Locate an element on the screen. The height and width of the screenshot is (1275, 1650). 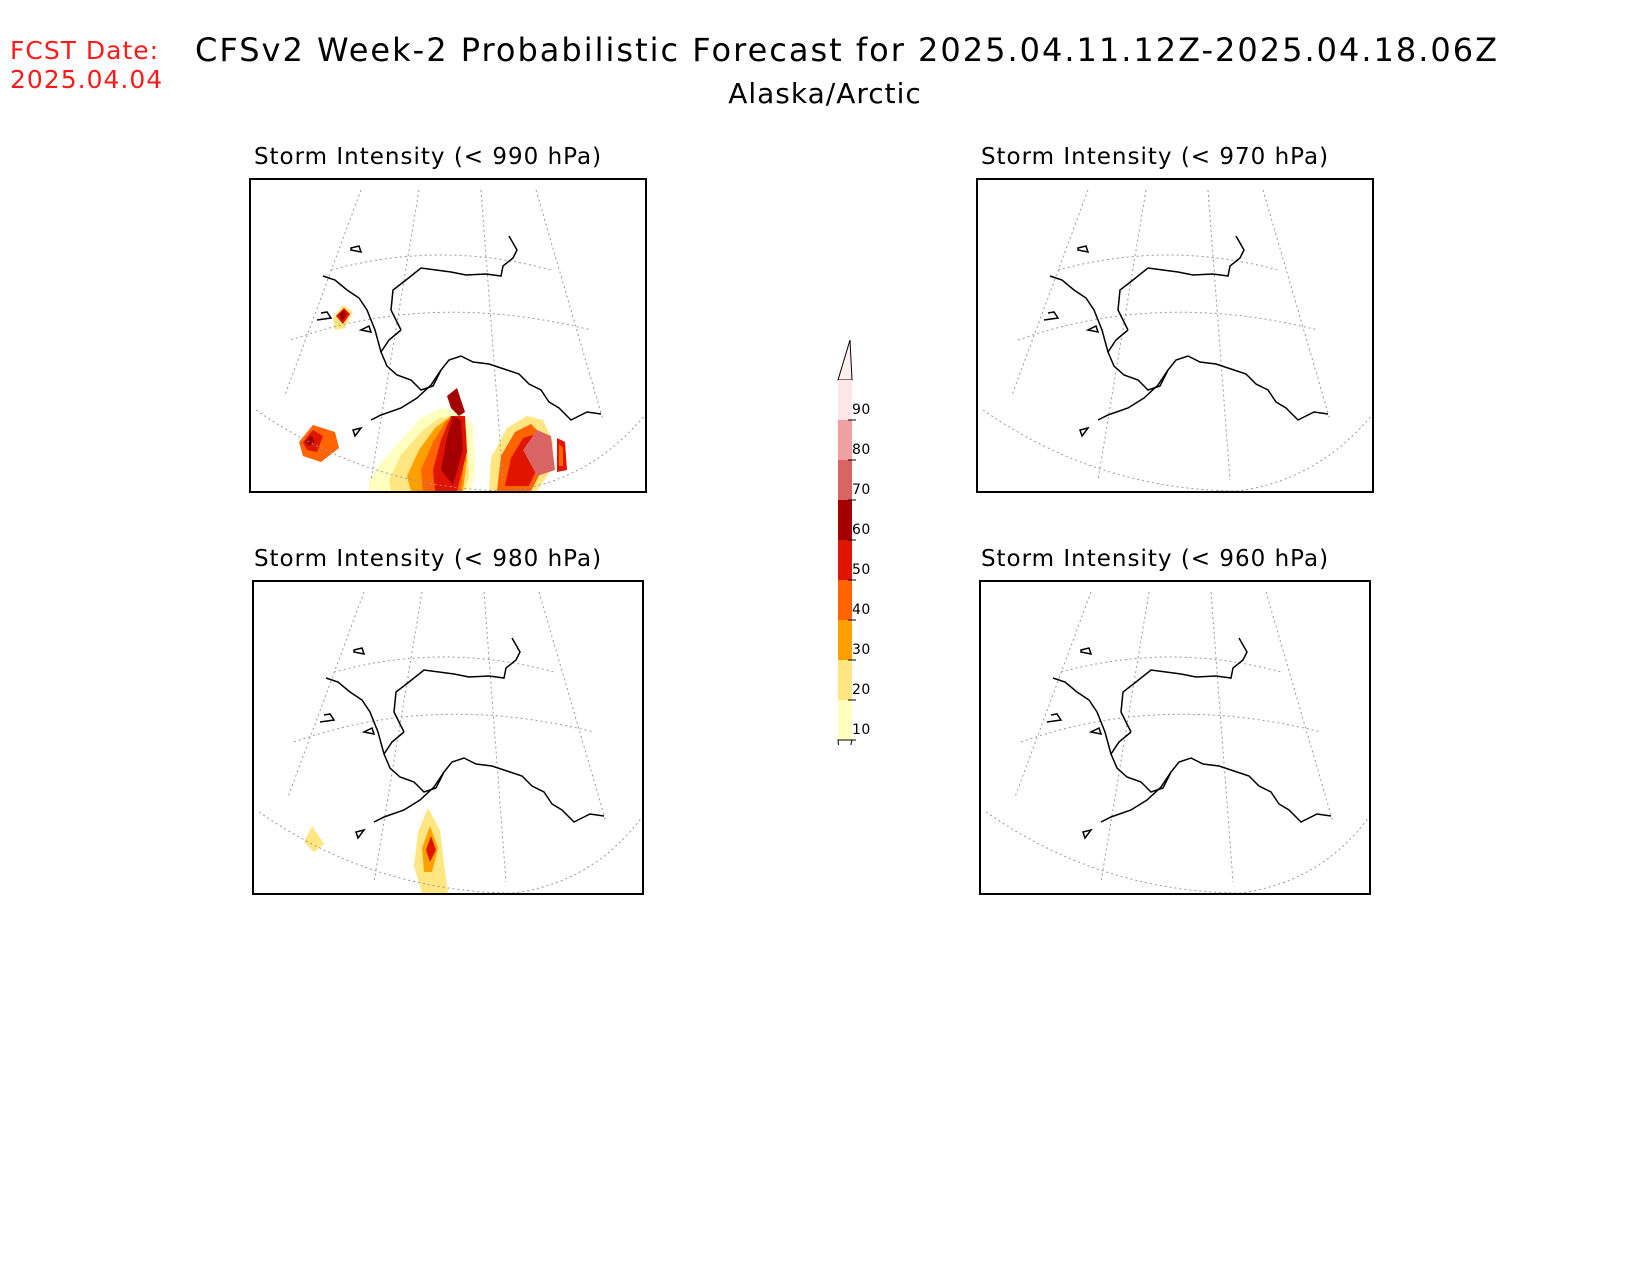
legend-tick-label: 30 is located at coordinates (861, 650).